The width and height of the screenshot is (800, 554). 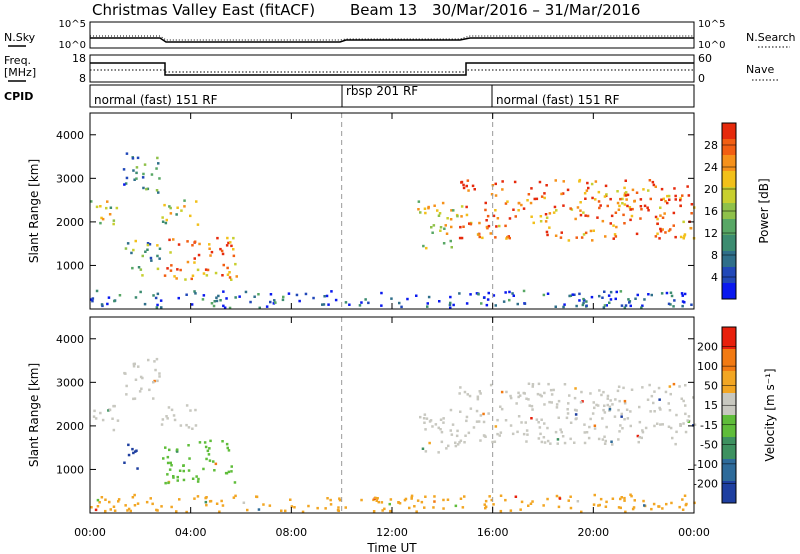 I want to click on freq-left-tick-bottom: 8, so click(x=82, y=78).